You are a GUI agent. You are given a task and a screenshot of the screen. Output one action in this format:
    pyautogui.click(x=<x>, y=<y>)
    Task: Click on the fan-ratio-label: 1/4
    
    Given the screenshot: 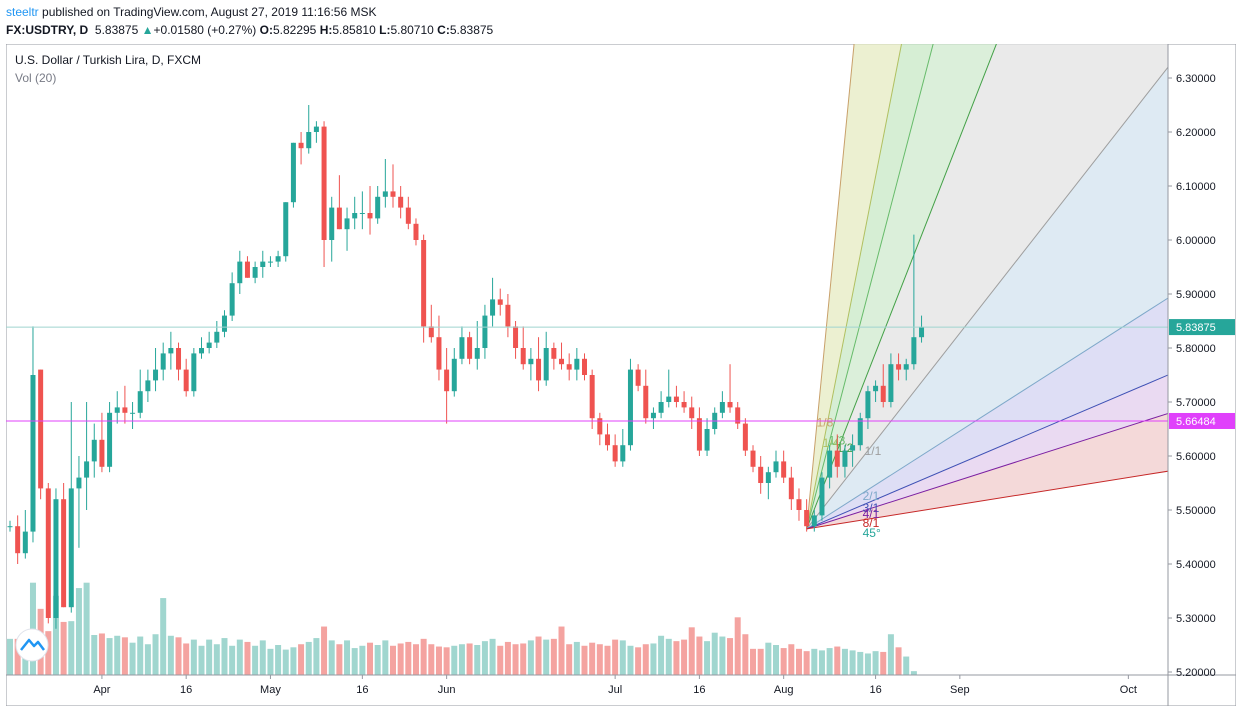 What is the action you would take?
    pyautogui.click(x=831, y=443)
    